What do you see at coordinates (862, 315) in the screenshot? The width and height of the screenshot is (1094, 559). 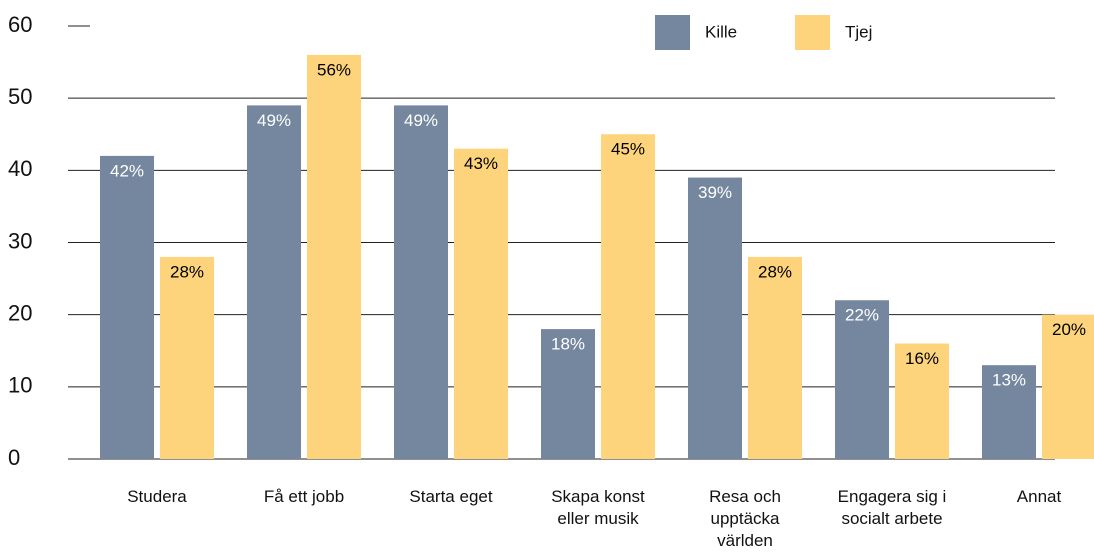 I see `value-label: 22%` at bounding box center [862, 315].